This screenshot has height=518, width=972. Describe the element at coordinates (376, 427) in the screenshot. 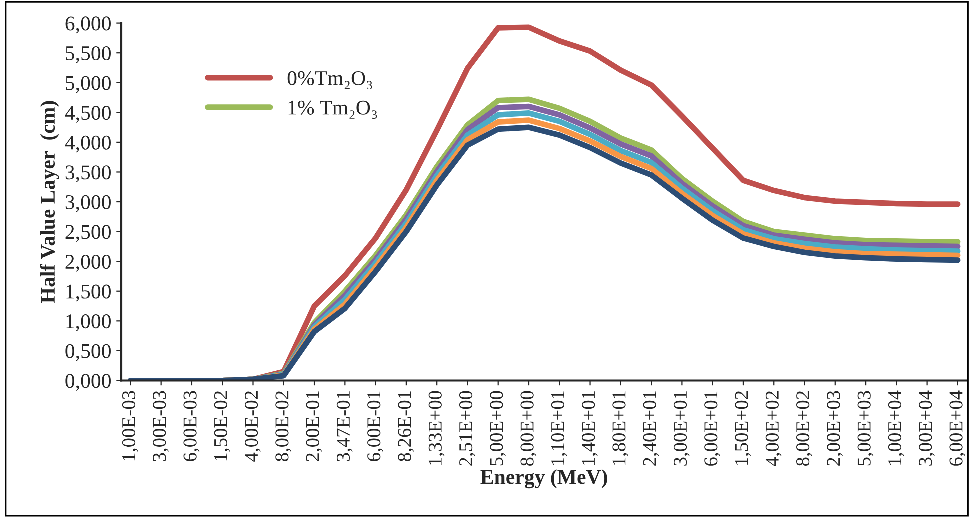

I see `x-tick-label: 6,00E-01` at that location.